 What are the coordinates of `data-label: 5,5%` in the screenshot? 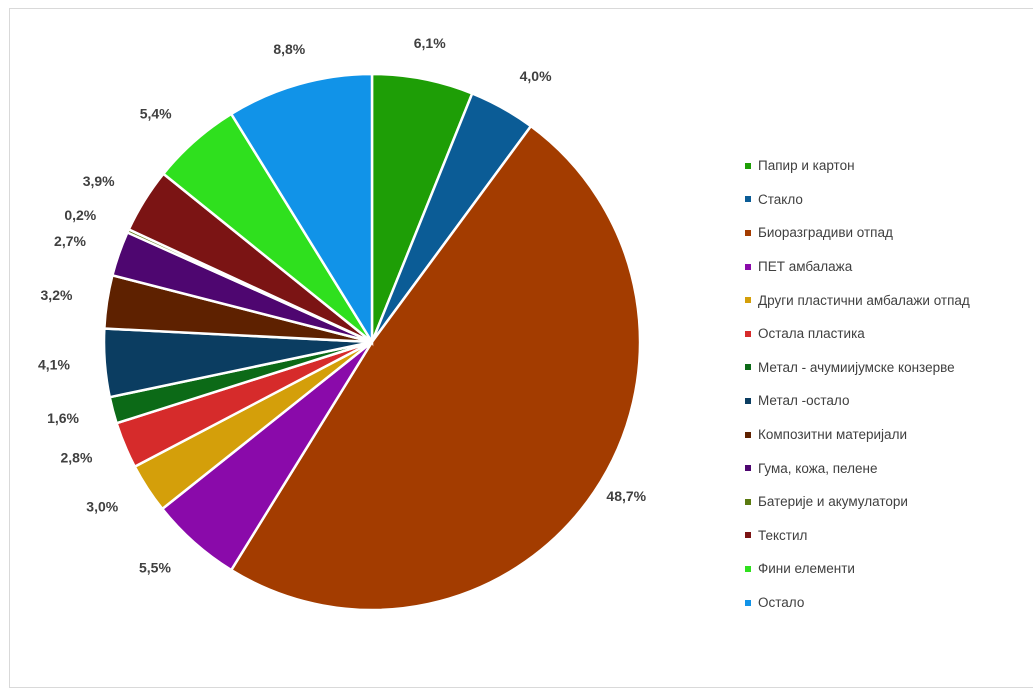 It's located at (155, 567).